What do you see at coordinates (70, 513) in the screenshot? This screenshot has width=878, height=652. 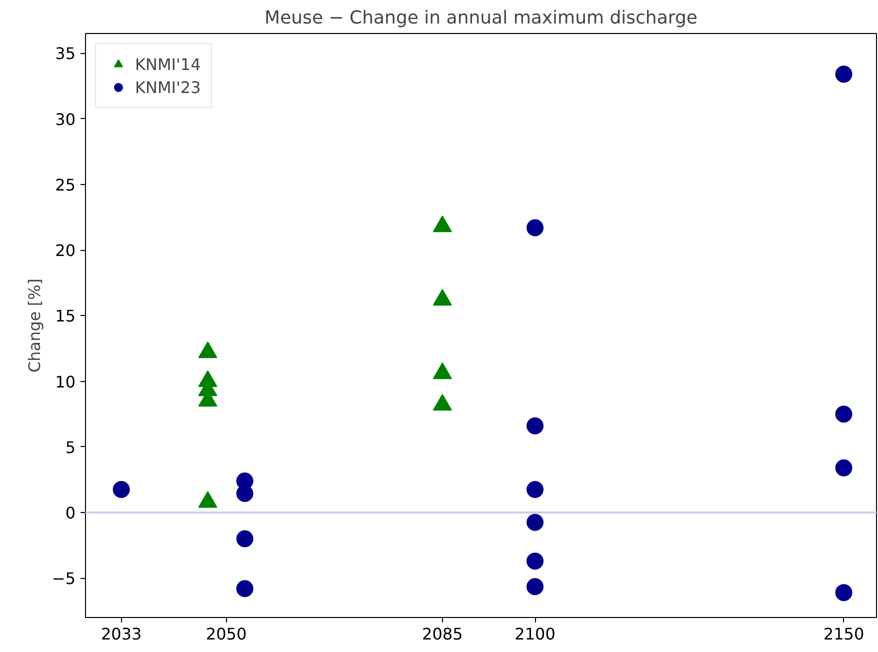 I see `y-tick-label: 0` at bounding box center [70, 513].